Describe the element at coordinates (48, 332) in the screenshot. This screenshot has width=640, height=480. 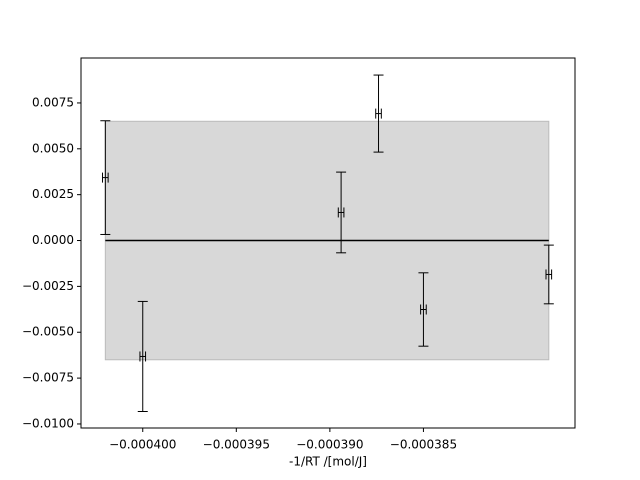
I see `y-tick-label: −0.0050` at that location.